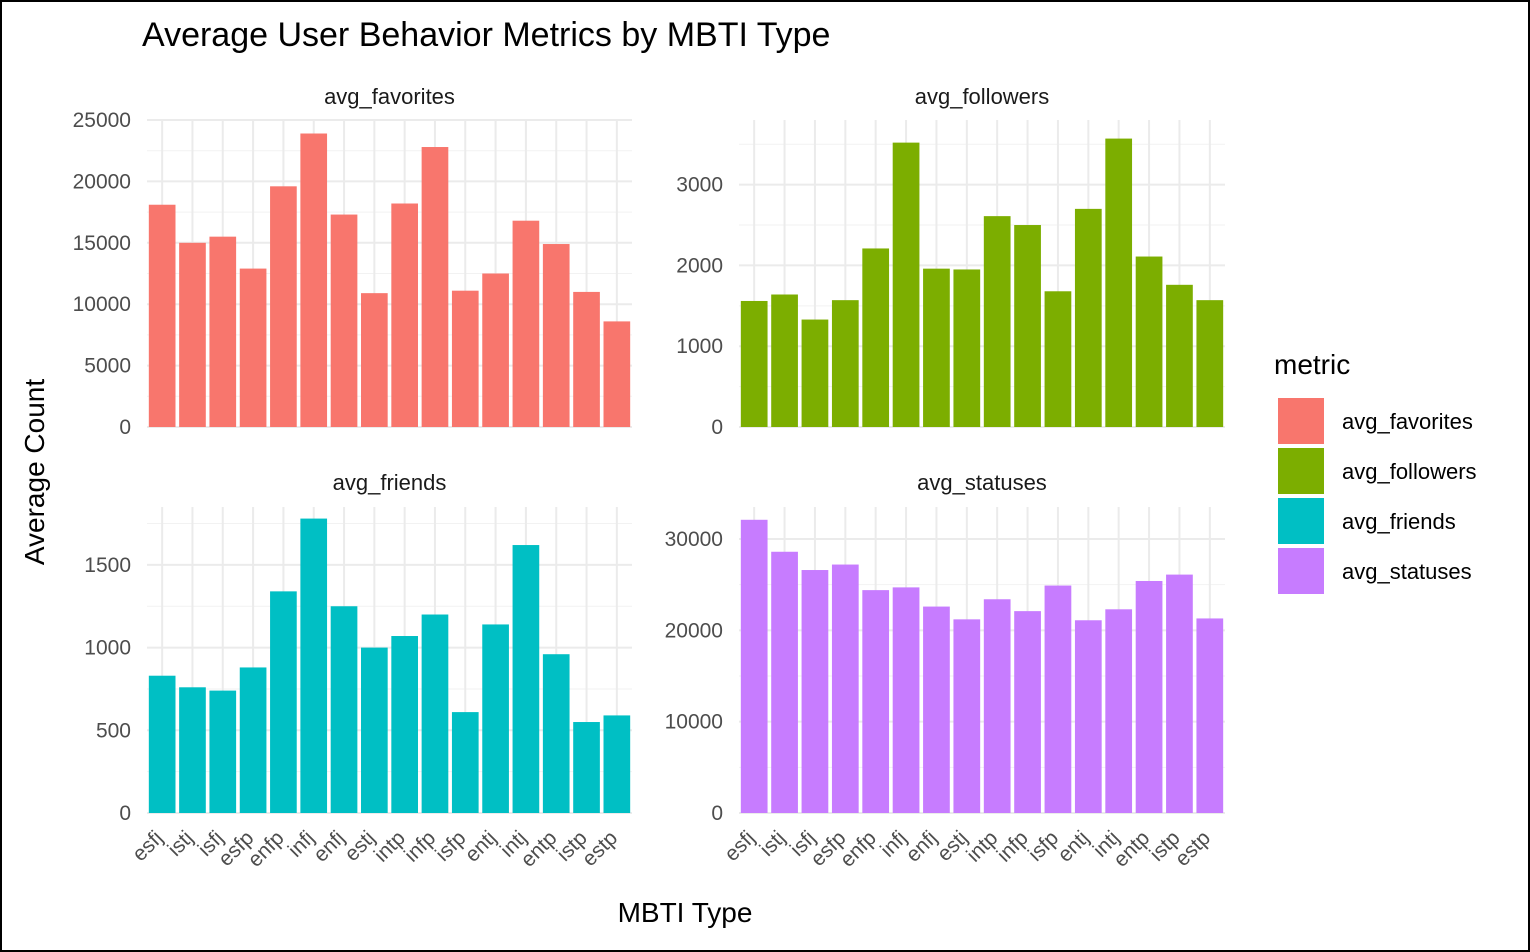 This screenshot has height=952, width=1530. What do you see at coordinates (556, 335) in the screenshot?
I see `bar-avg_favorites-entp` at bounding box center [556, 335].